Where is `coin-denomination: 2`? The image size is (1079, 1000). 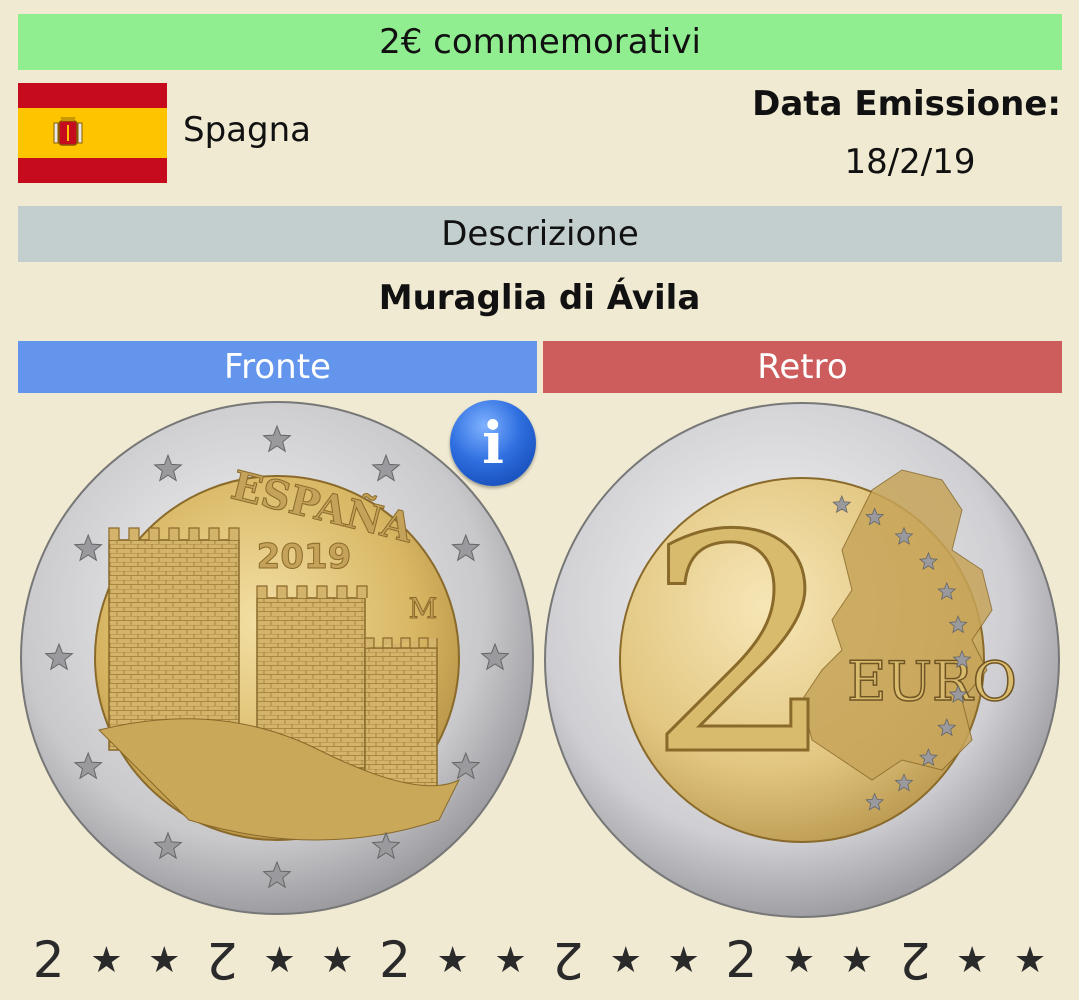 coin-denomination: 2 is located at coordinates (742, 646).